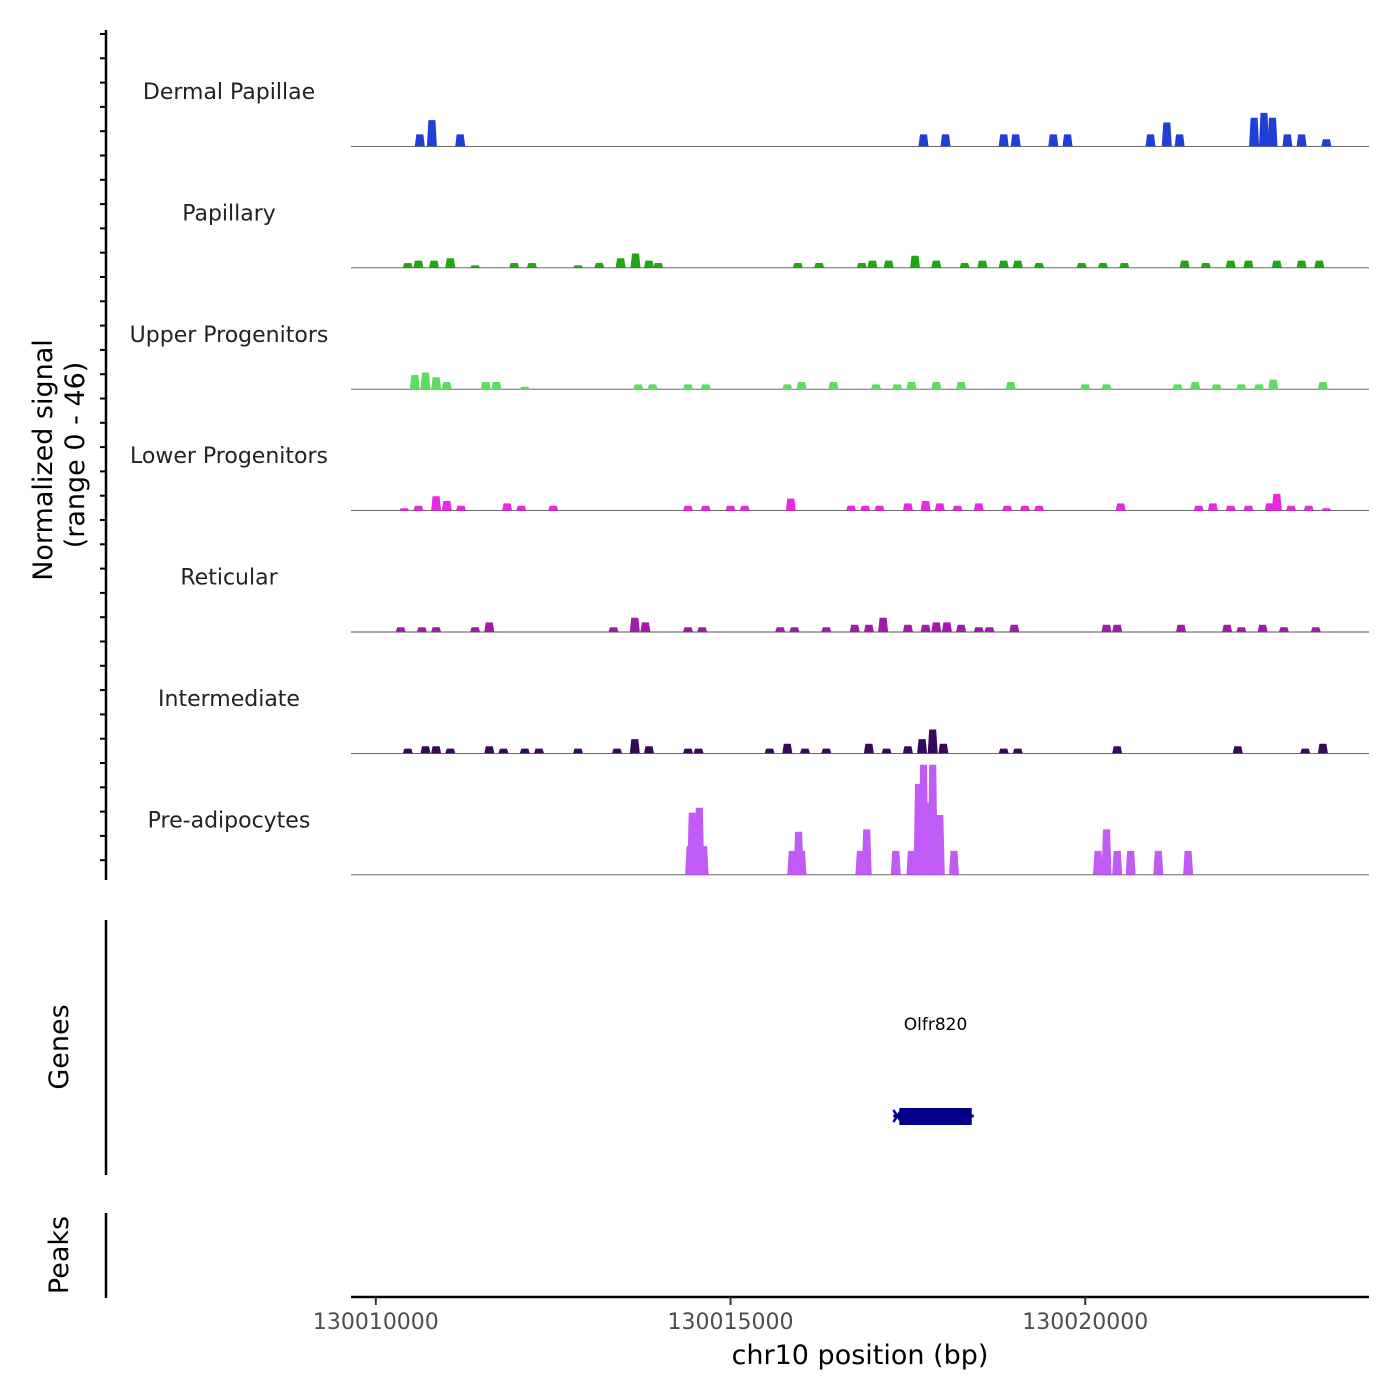 Image resolution: width=1400 pixels, height=1400 pixels. What do you see at coordinates (933, 1070) in the screenshot?
I see `gene-annotations: Olfr820` at bounding box center [933, 1070].